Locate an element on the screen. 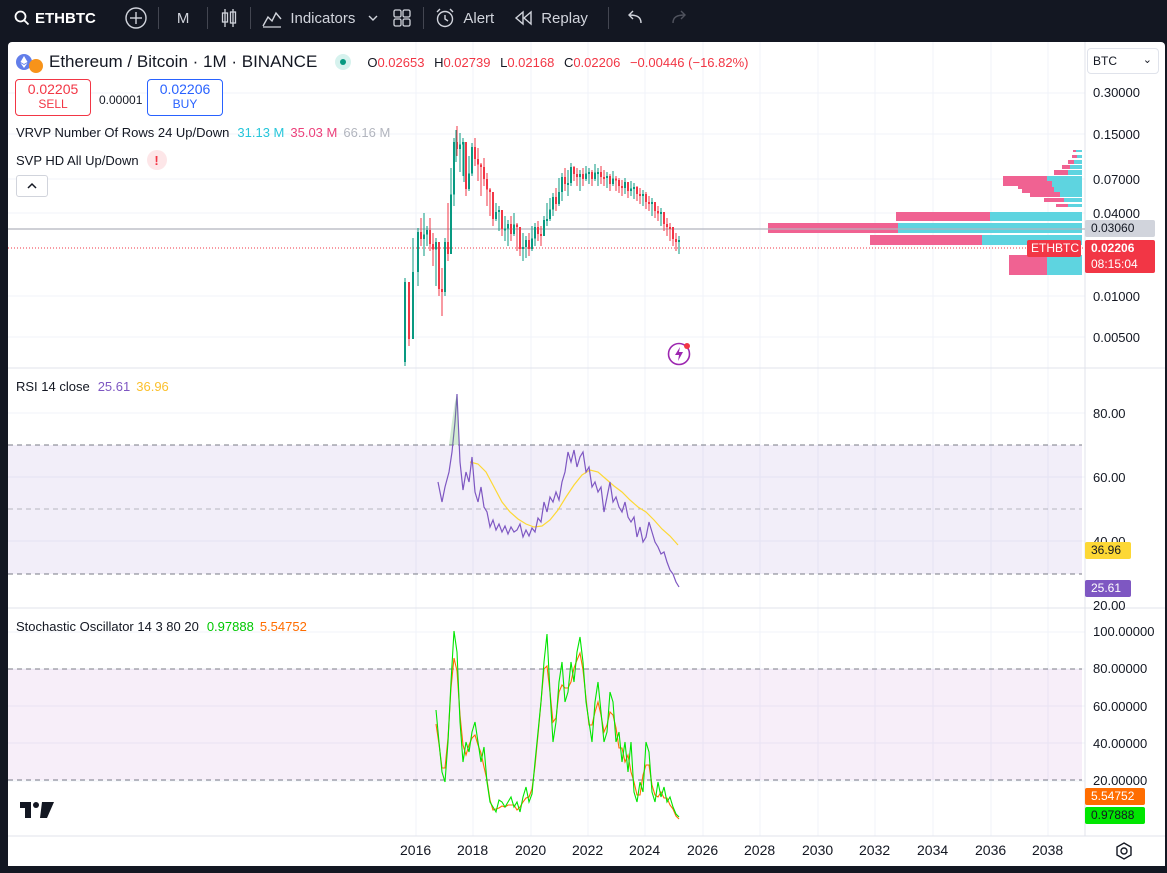 Image resolution: width=1167 pixels, height=873 pixels. tradingview-logo is located at coordinates (37, 811).